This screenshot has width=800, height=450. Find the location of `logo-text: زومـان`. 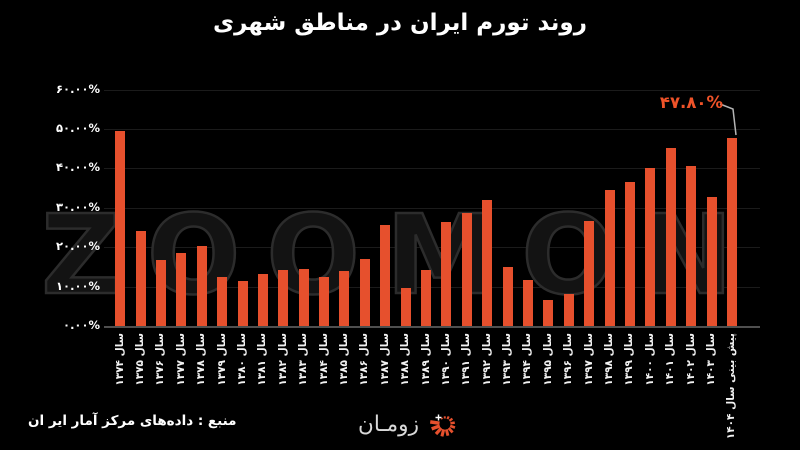

logo-text: زومـان is located at coordinates (388, 424).